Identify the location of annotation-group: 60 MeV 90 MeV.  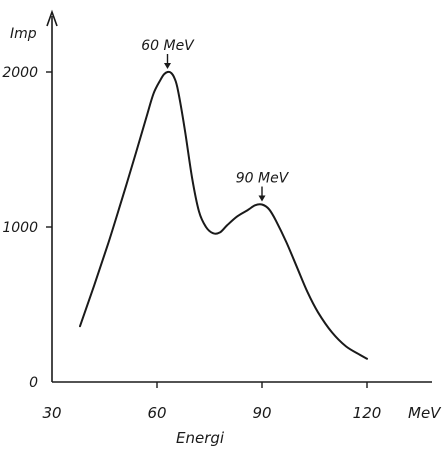
(215, 120).